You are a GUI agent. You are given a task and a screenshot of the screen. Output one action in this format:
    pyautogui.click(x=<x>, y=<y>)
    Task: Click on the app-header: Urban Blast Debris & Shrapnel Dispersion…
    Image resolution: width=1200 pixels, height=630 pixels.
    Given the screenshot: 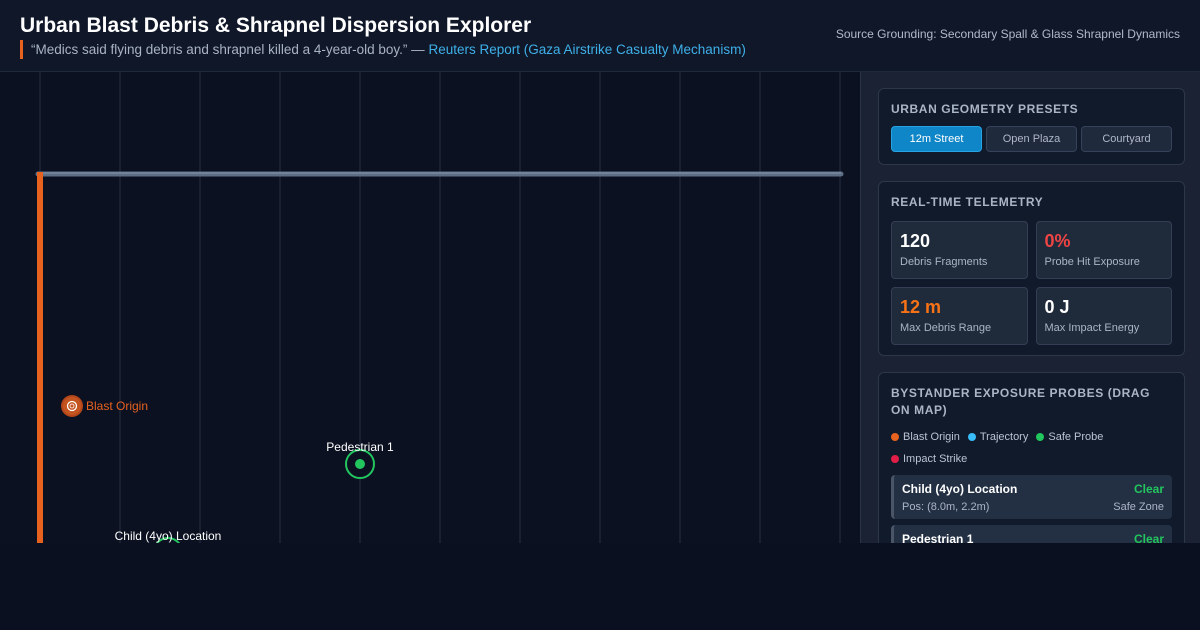 What is the action you would take?
    pyautogui.click(x=600, y=36)
    